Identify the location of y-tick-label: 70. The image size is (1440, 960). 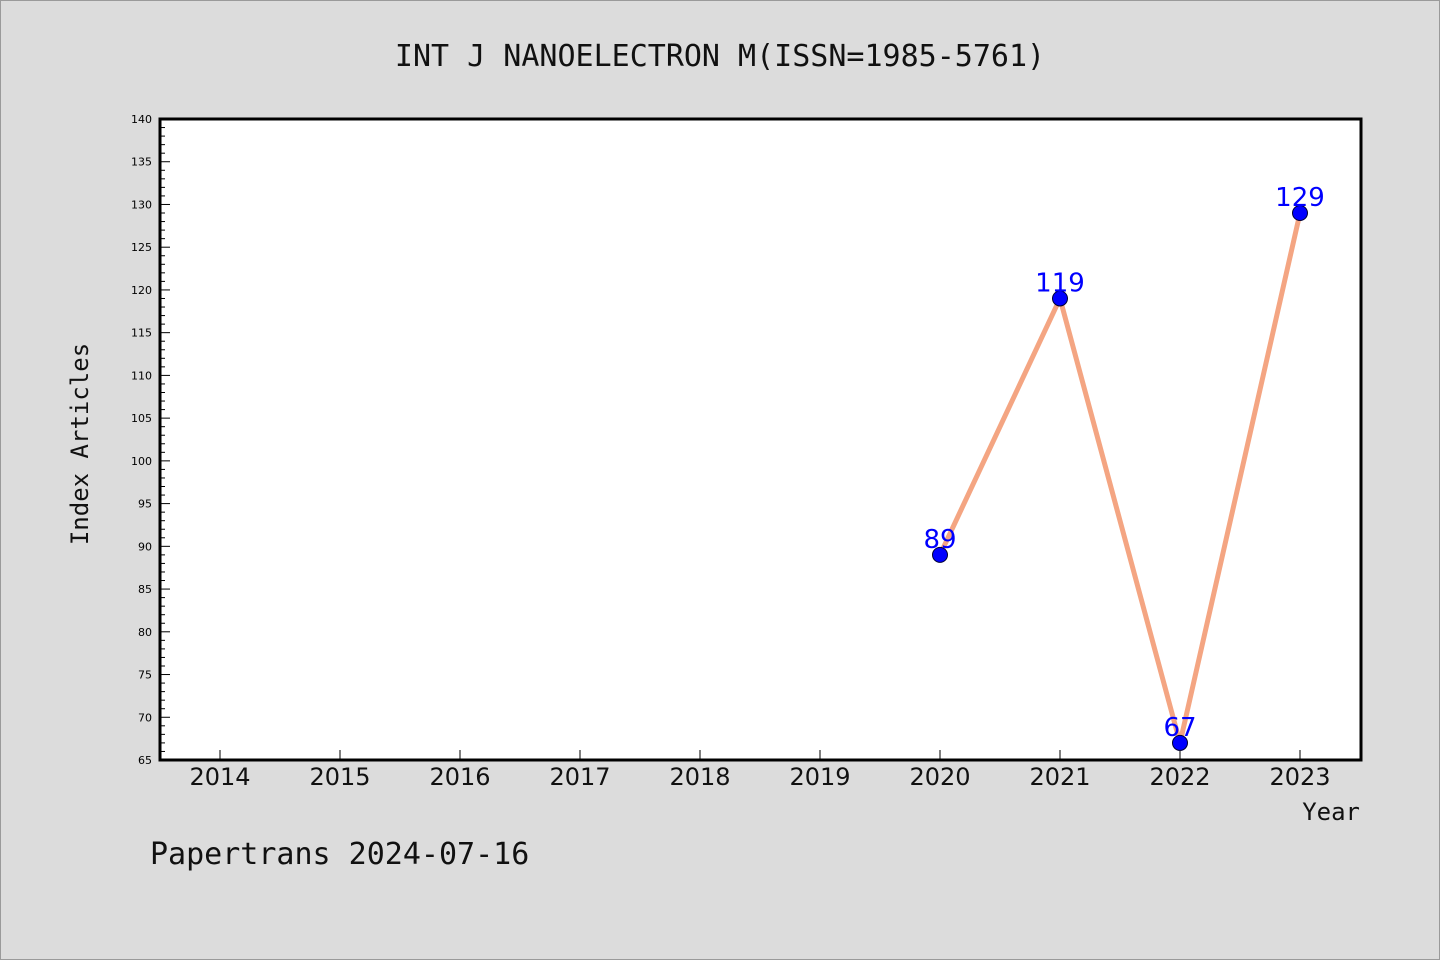
(145, 717).